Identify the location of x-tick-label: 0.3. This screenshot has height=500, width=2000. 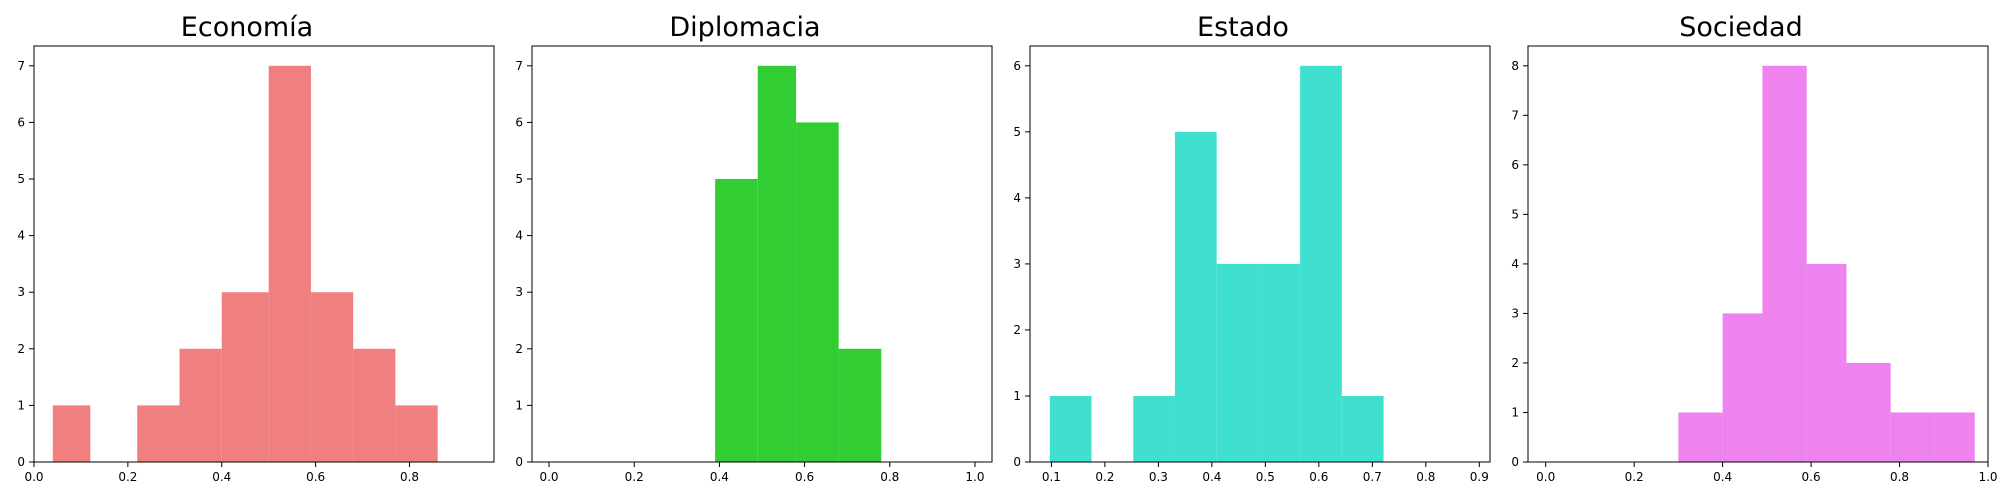
(1158, 477).